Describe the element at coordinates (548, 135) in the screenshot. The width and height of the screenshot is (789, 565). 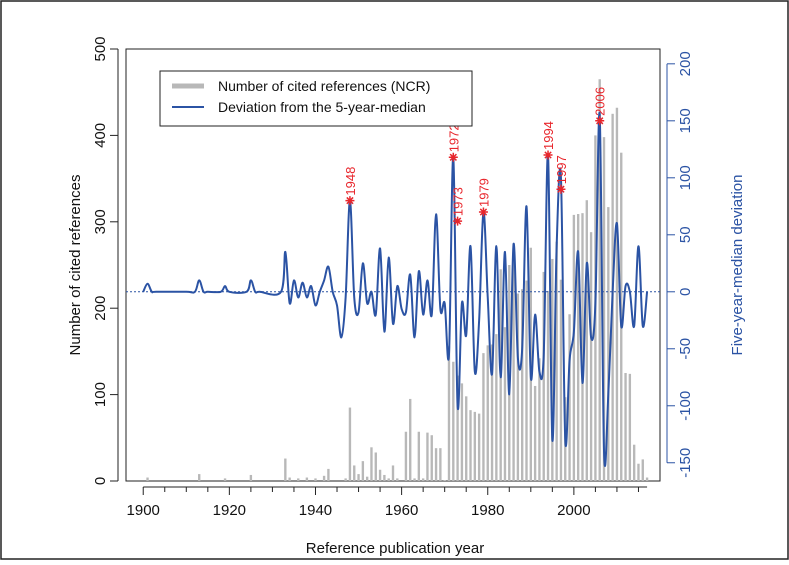
I see `peak-label: 1994` at that location.